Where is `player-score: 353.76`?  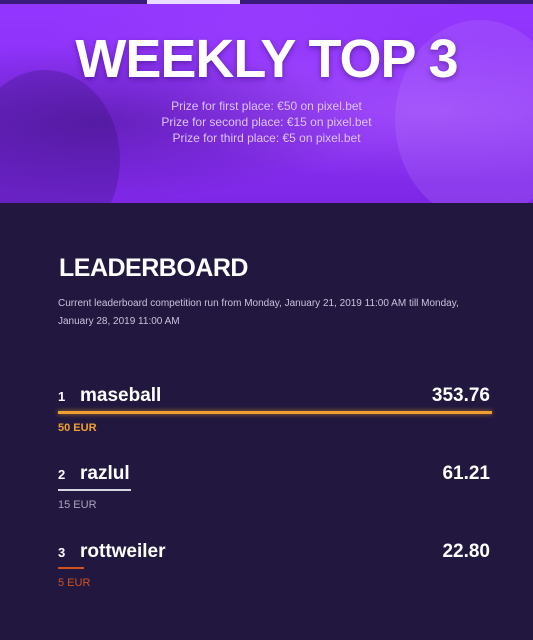
player-score: 353.76 is located at coordinates (460, 395).